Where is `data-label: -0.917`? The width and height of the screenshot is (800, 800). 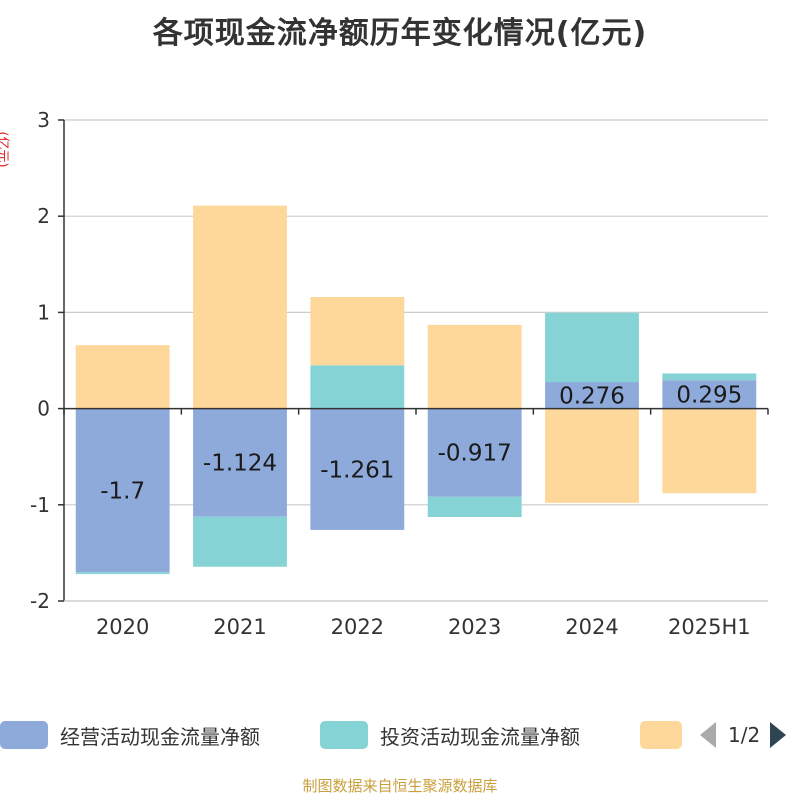
data-label: -0.917 is located at coordinates (475, 454).